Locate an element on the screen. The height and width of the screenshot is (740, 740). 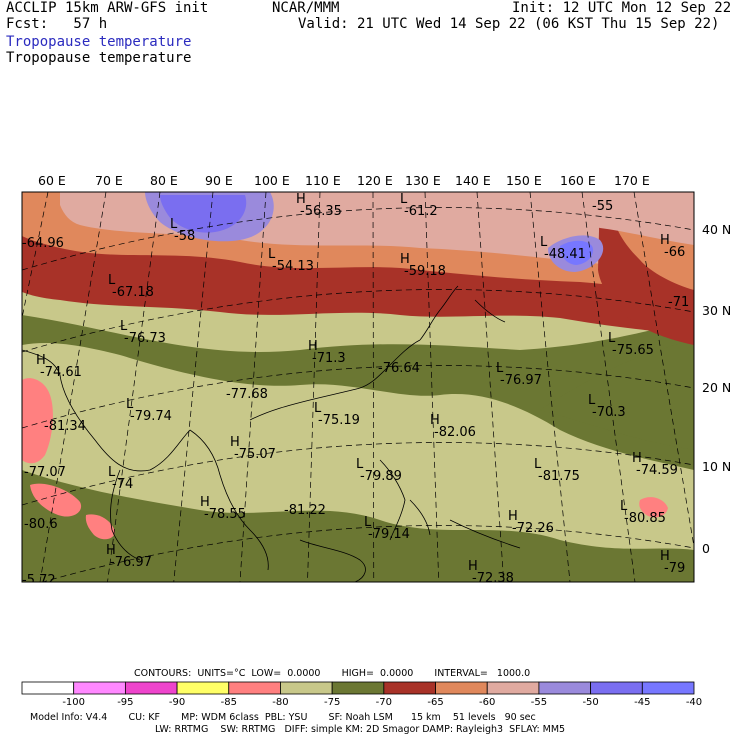
center-value: -74 is located at coordinates (122, 484).